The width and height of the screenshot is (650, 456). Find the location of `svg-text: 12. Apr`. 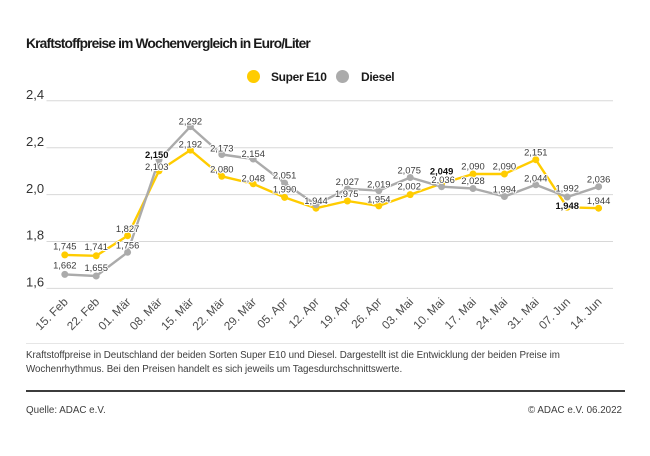

svg-text: 12. Apr is located at coordinates (304, 313).